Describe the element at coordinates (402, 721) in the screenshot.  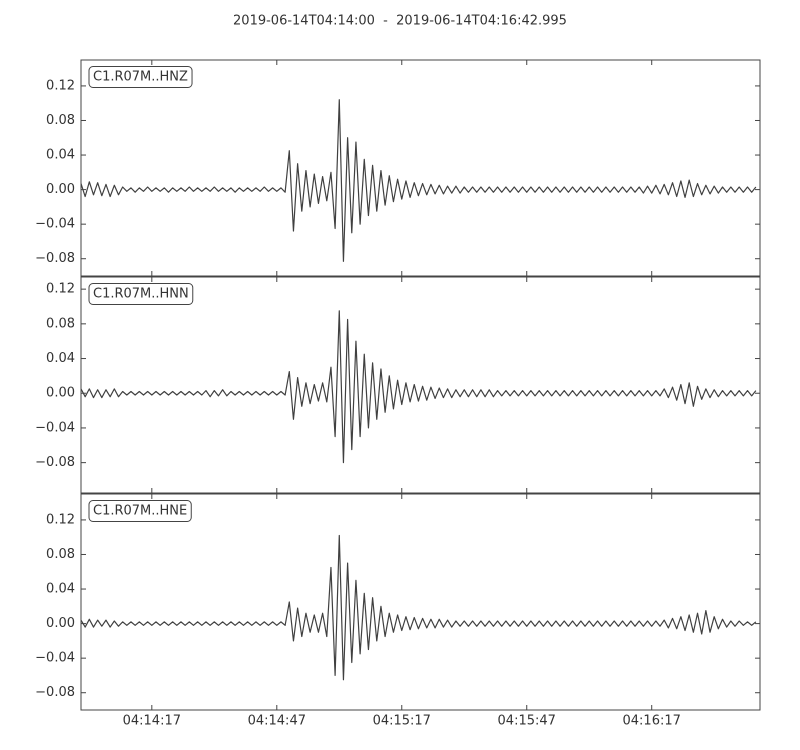
I see `x-tick-label: 04:15:17` at that location.